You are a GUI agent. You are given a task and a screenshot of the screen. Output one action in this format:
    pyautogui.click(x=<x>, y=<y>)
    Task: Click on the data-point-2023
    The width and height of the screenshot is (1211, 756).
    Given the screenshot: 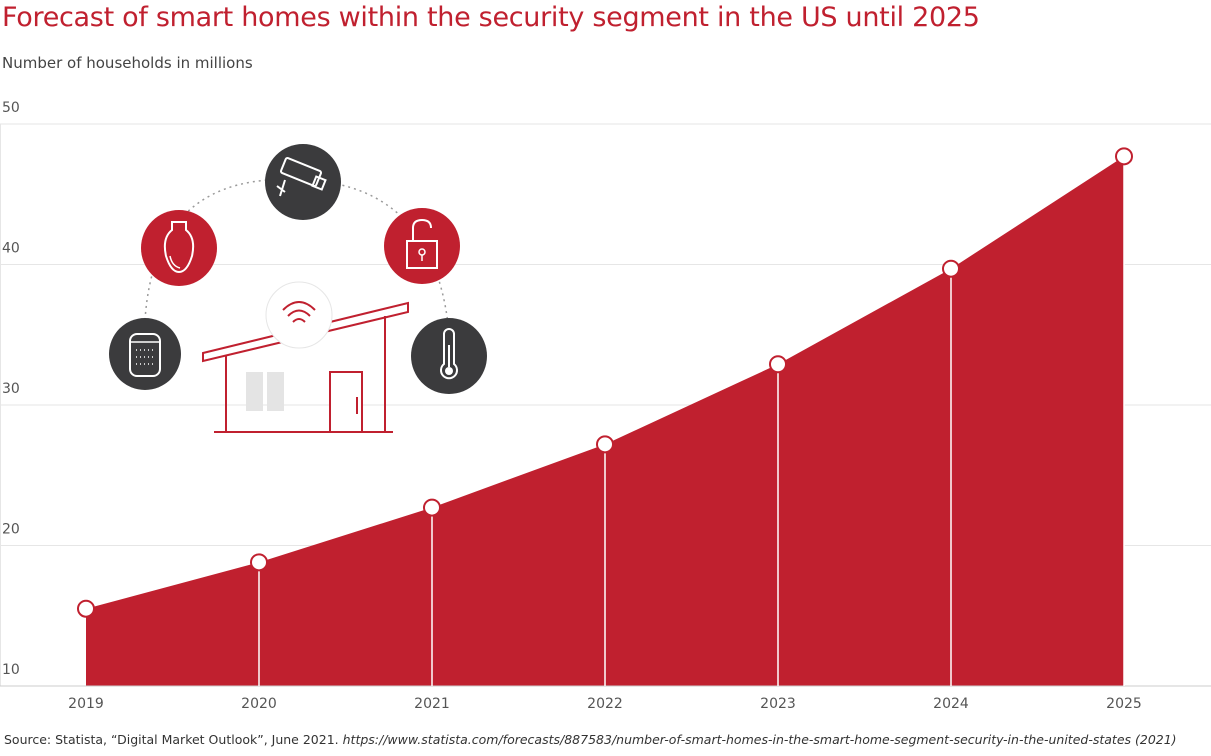 What is the action you would take?
    pyautogui.click(x=778, y=364)
    